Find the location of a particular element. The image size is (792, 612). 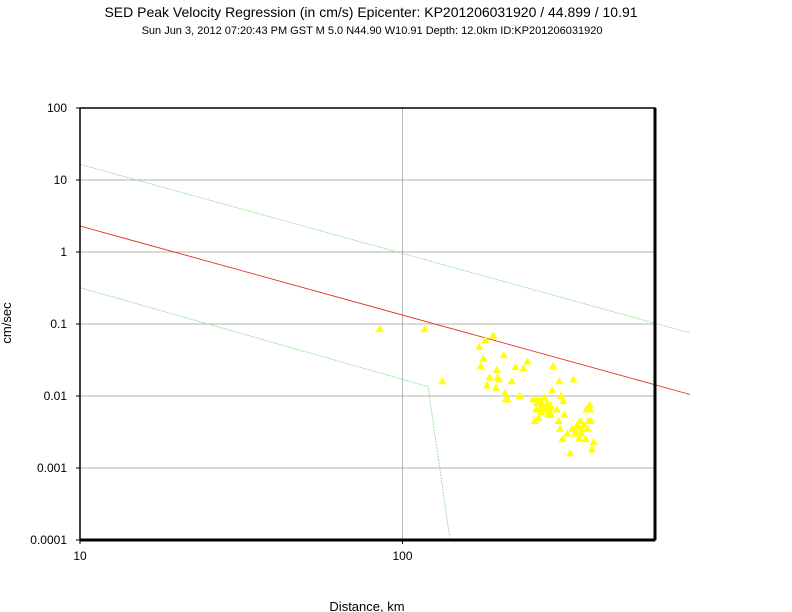

x-tick-label: 100 is located at coordinates (402, 556).